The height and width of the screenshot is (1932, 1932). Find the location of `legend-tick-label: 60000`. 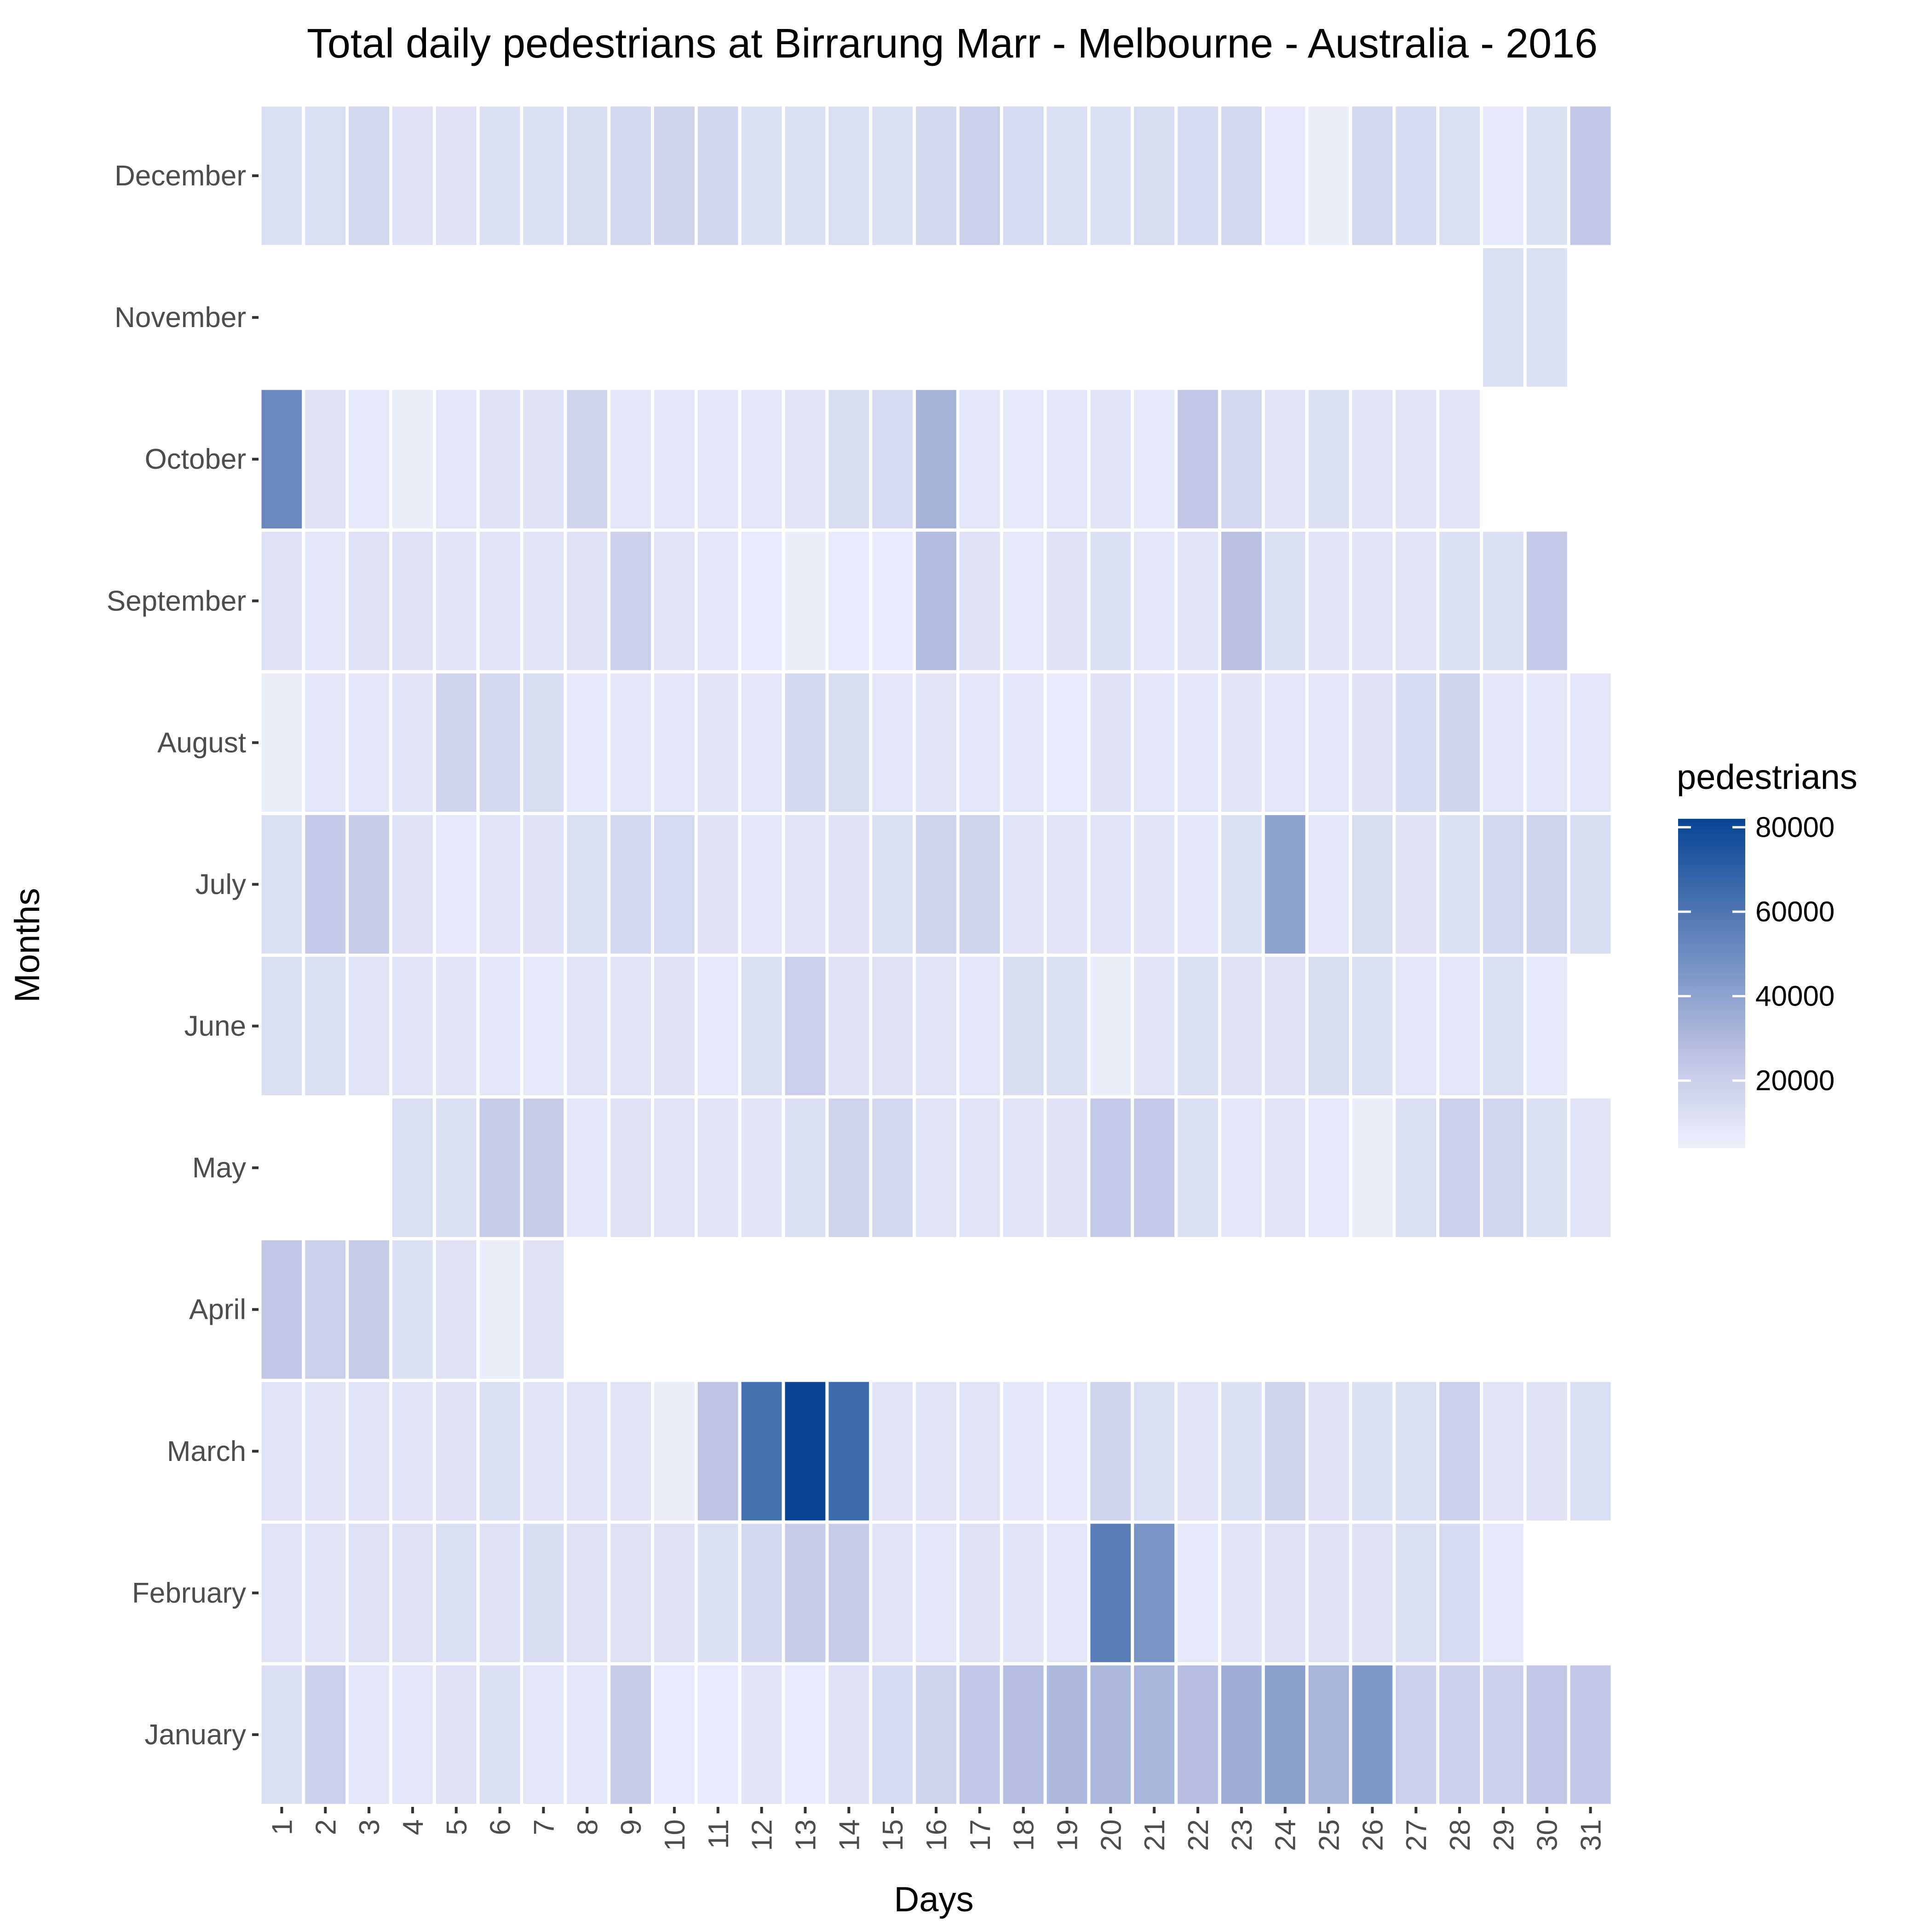

legend-tick-label: 60000 is located at coordinates (1794, 912).